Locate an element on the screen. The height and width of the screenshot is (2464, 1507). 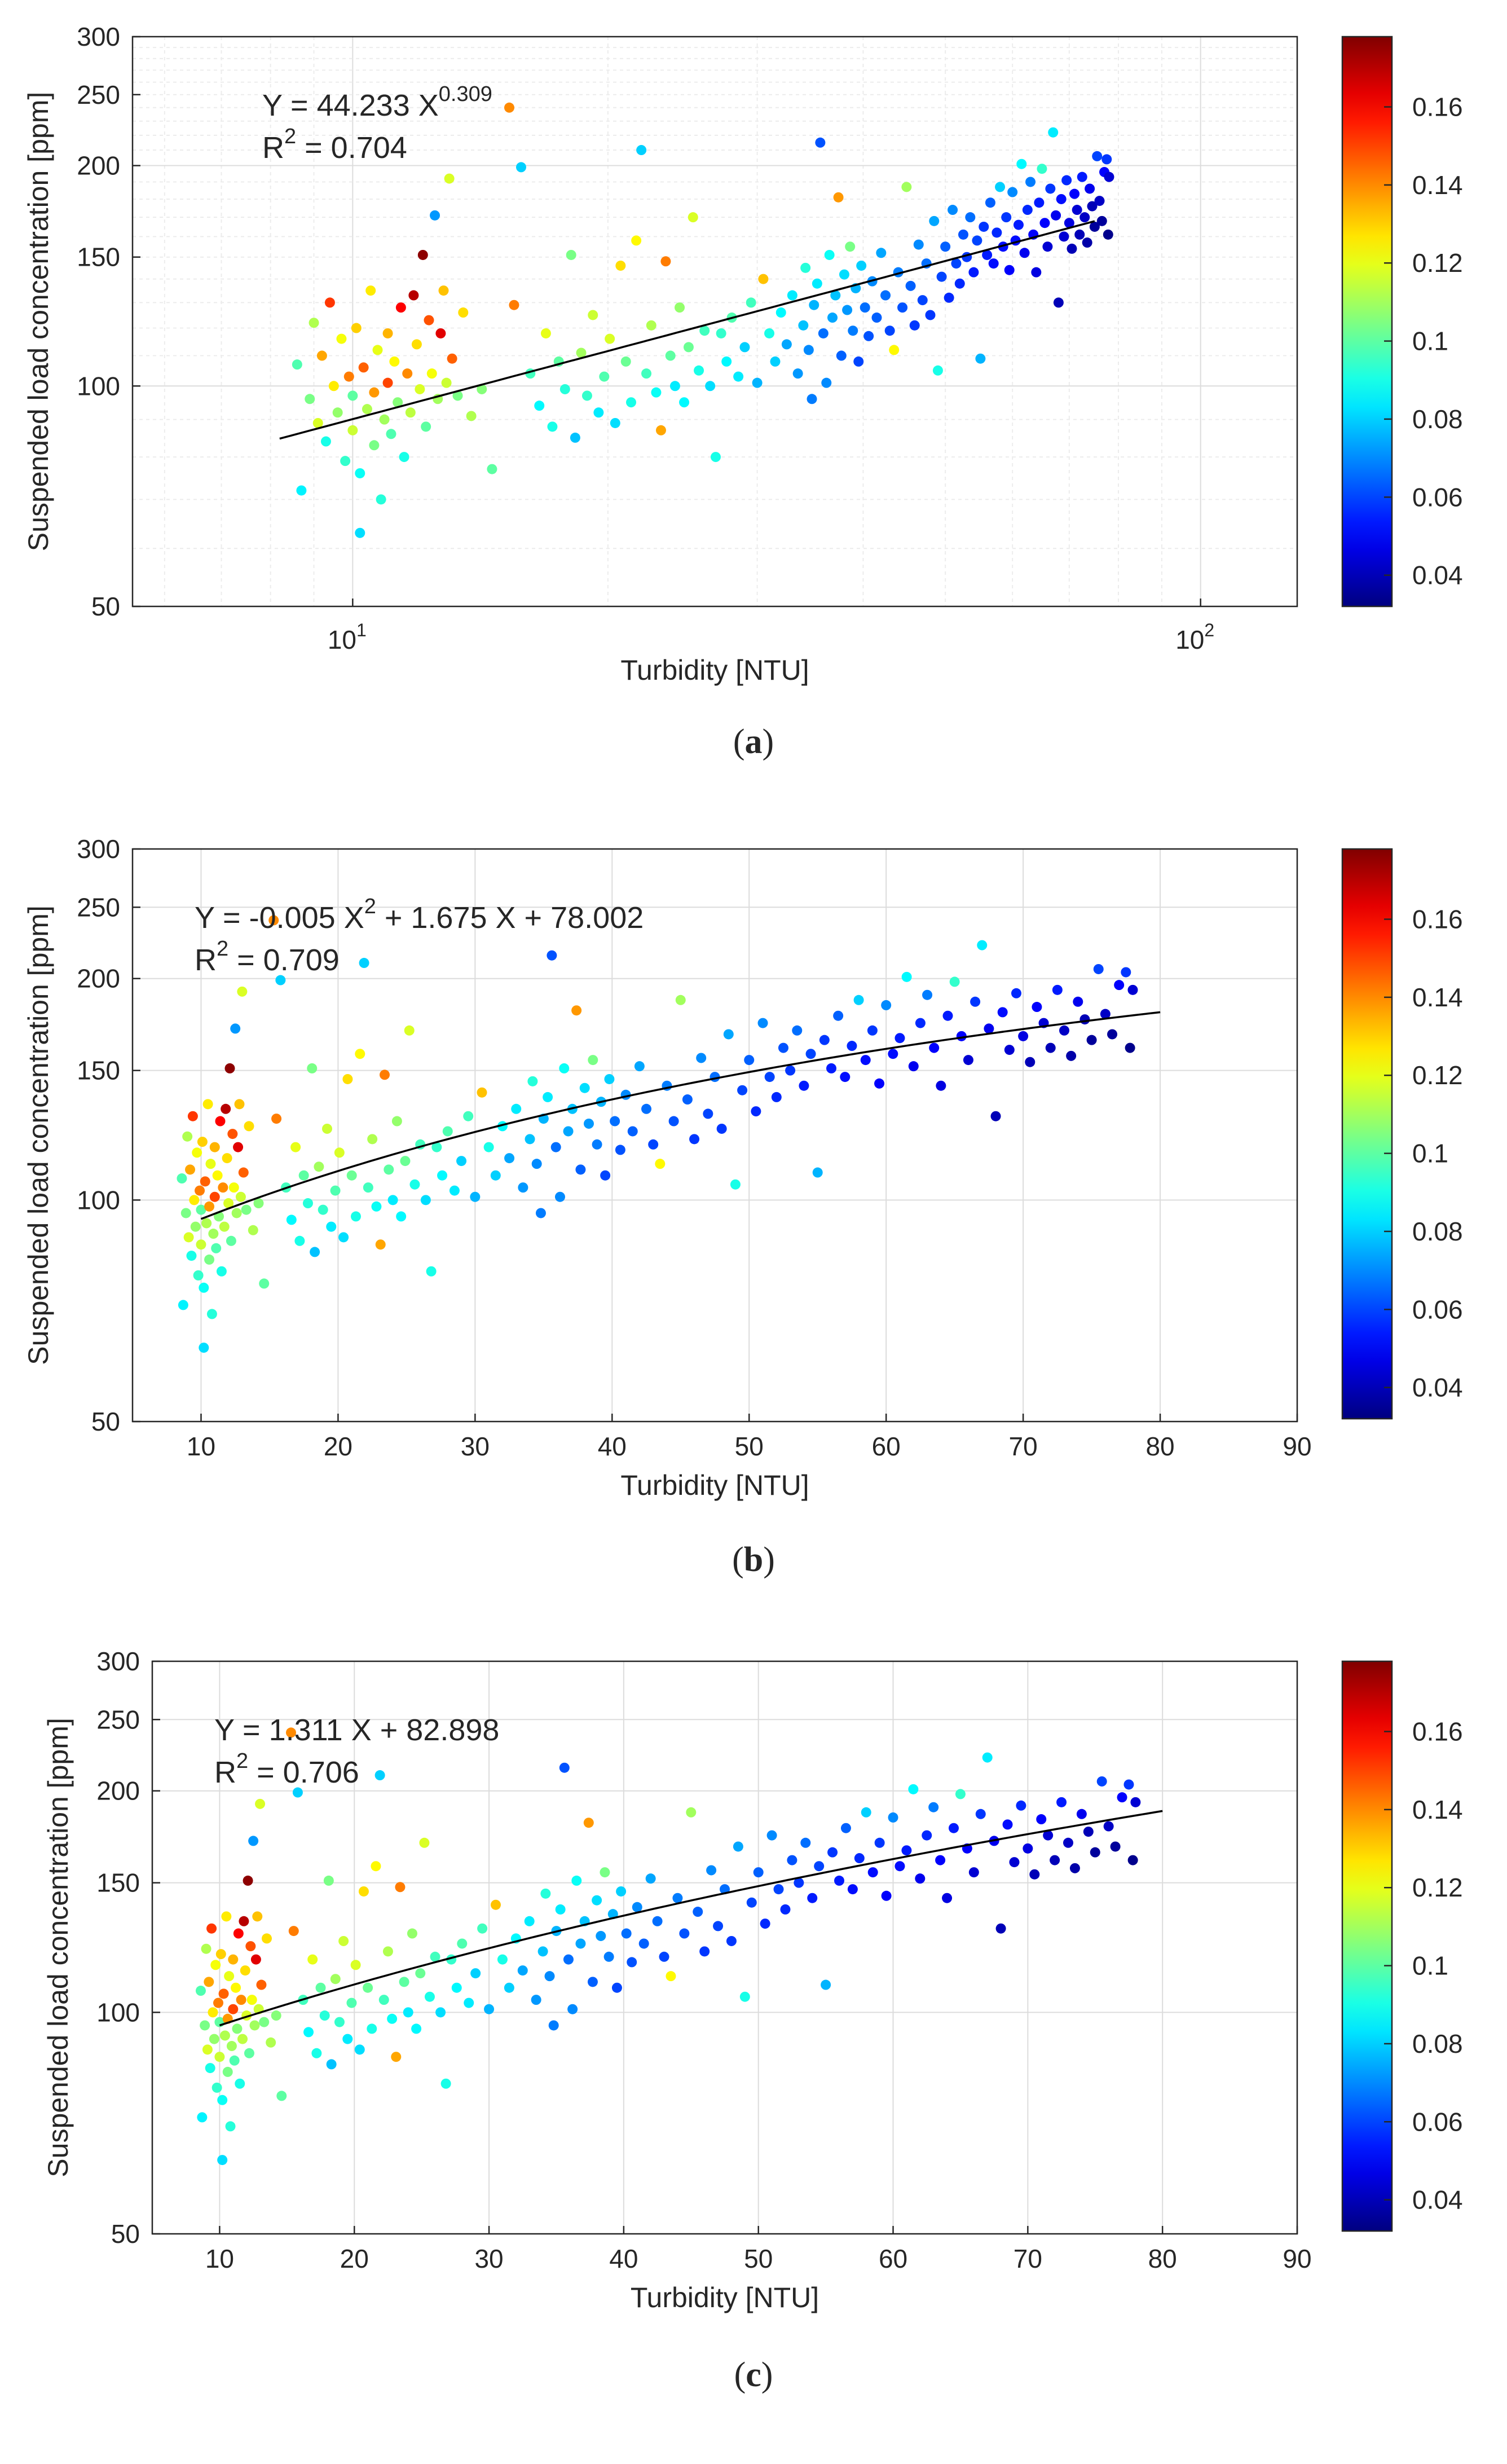
x-axis-label: Turbidity [NTU] is located at coordinates (714, 670).